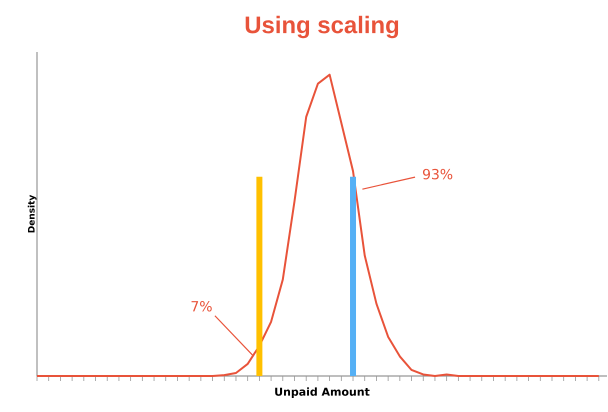  What do you see at coordinates (322, 392) in the screenshot?
I see `x-axis-title: Unpaid Amount` at bounding box center [322, 392].